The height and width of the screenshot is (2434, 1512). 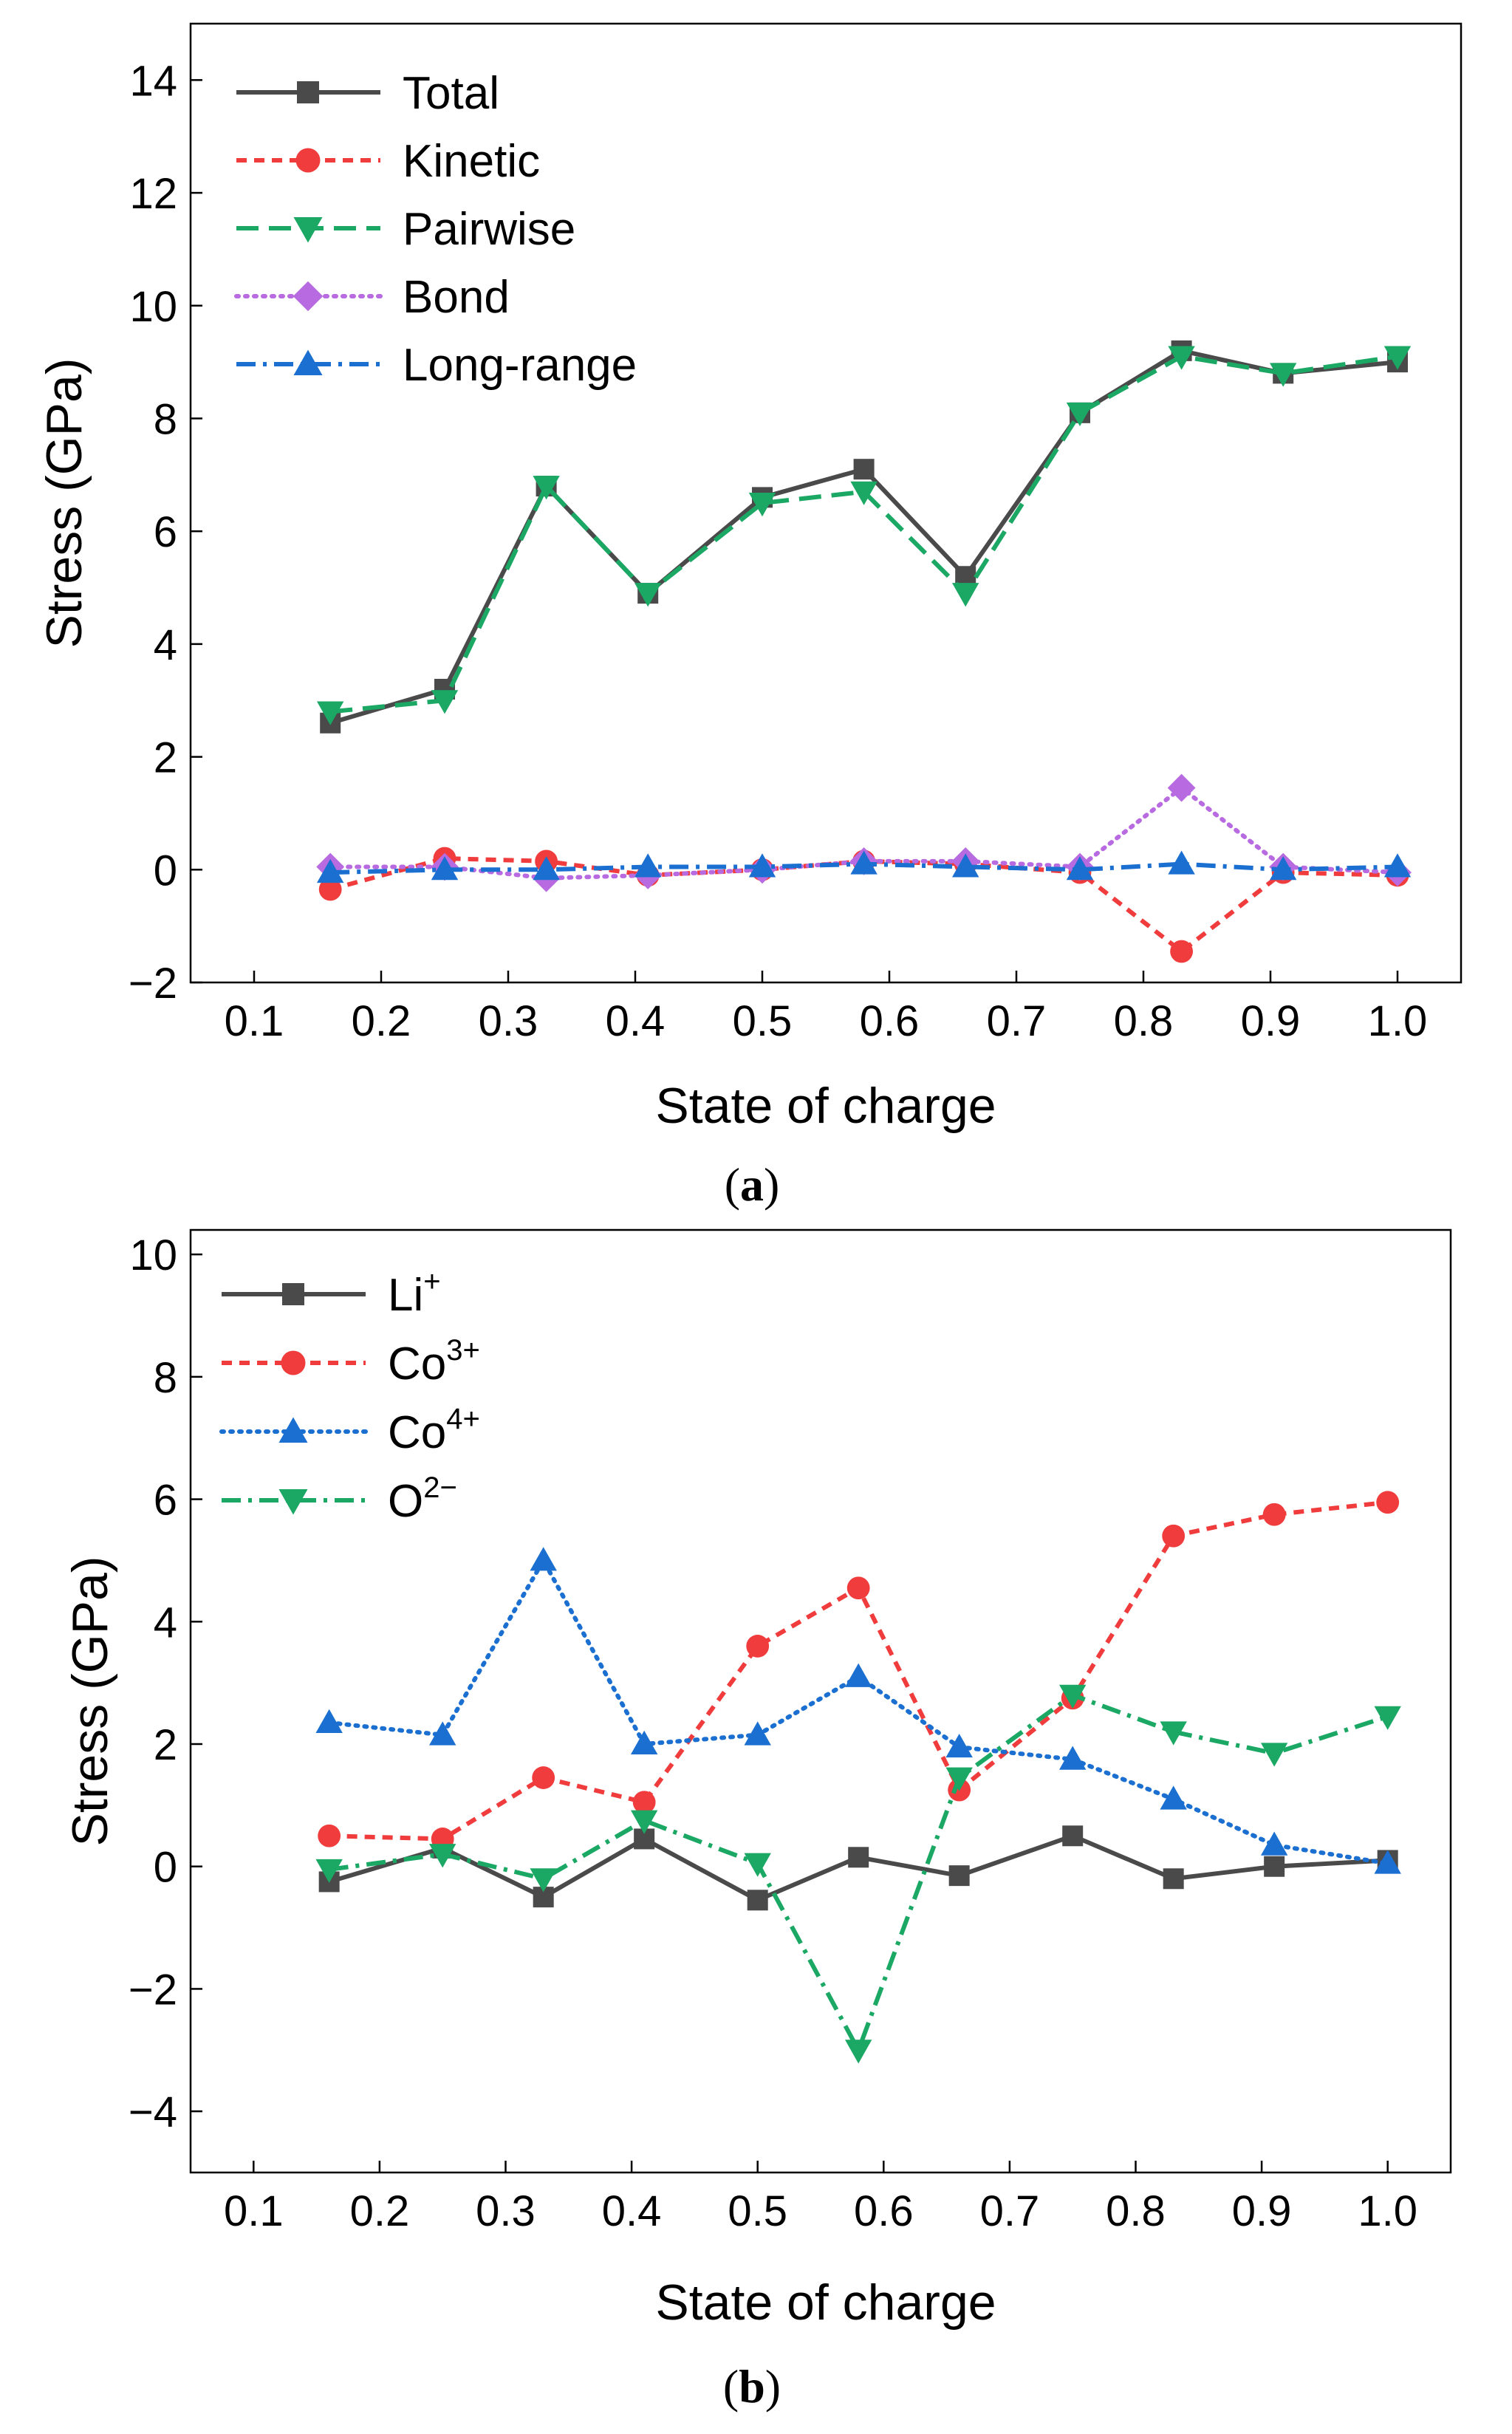 What do you see at coordinates (153, 81) in the screenshot?
I see `y-tick-label: 14` at bounding box center [153, 81].